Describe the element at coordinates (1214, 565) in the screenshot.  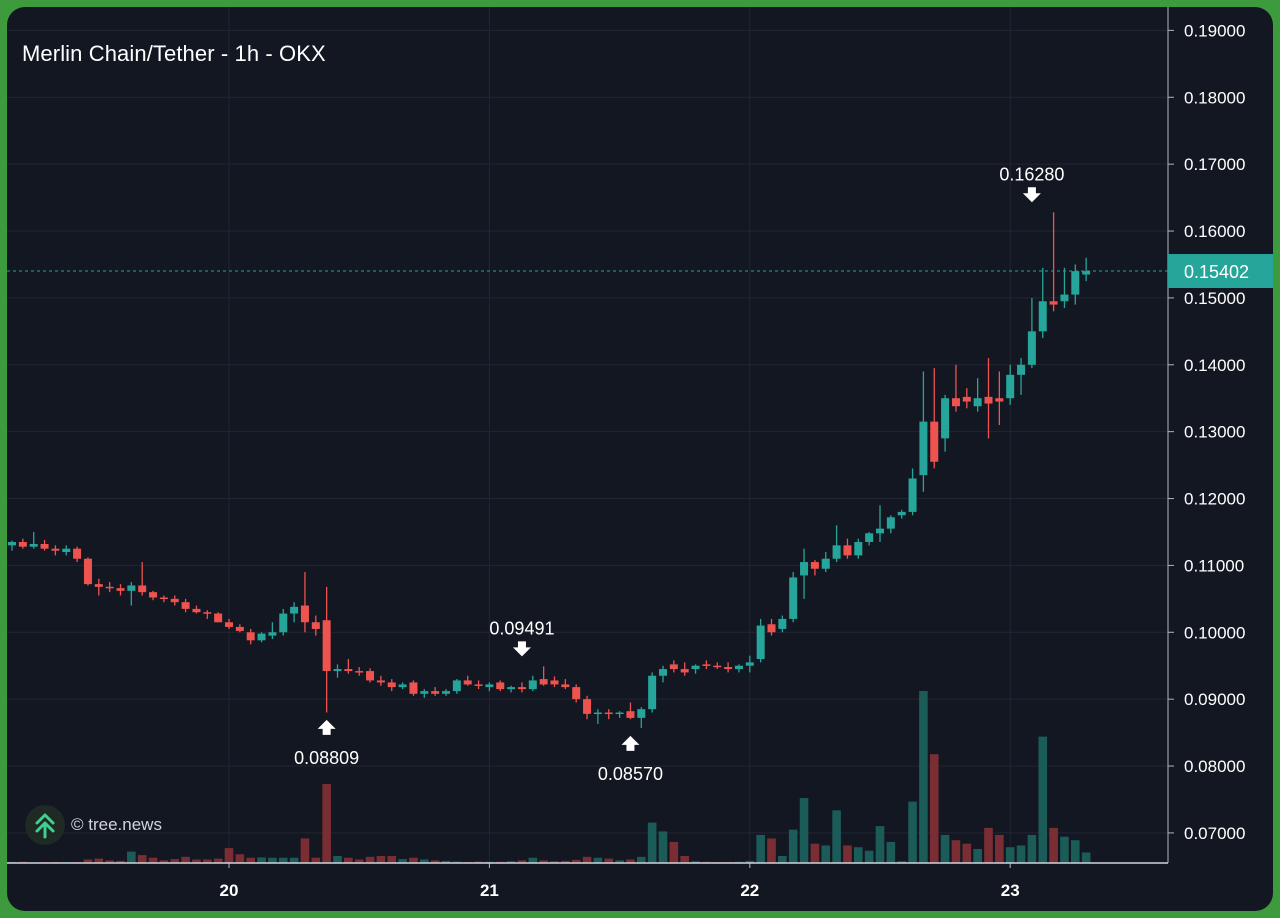
I see `y-tick-label: 0.11000` at that location.